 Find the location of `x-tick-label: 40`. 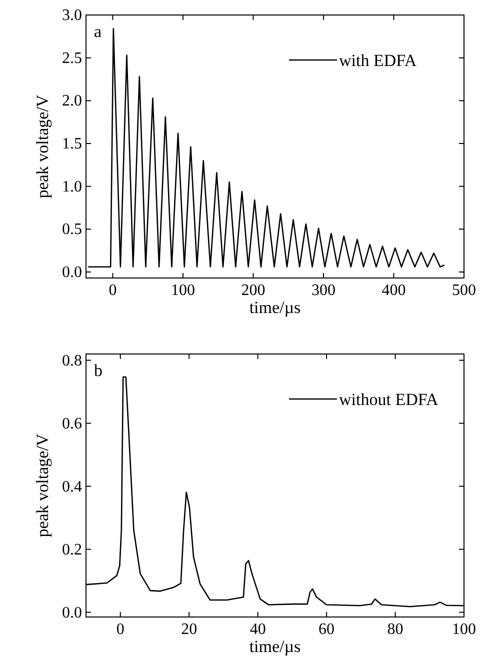

x-tick-label: 40 is located at coordinates (258, 629).